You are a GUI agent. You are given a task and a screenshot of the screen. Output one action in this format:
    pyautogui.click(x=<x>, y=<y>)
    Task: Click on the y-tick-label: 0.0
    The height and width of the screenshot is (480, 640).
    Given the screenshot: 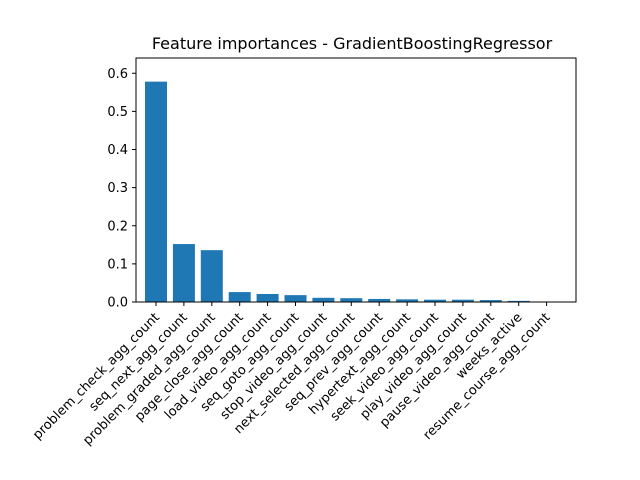 What is the action you would take?
    pyautogui.click(x=117, y=303)
    